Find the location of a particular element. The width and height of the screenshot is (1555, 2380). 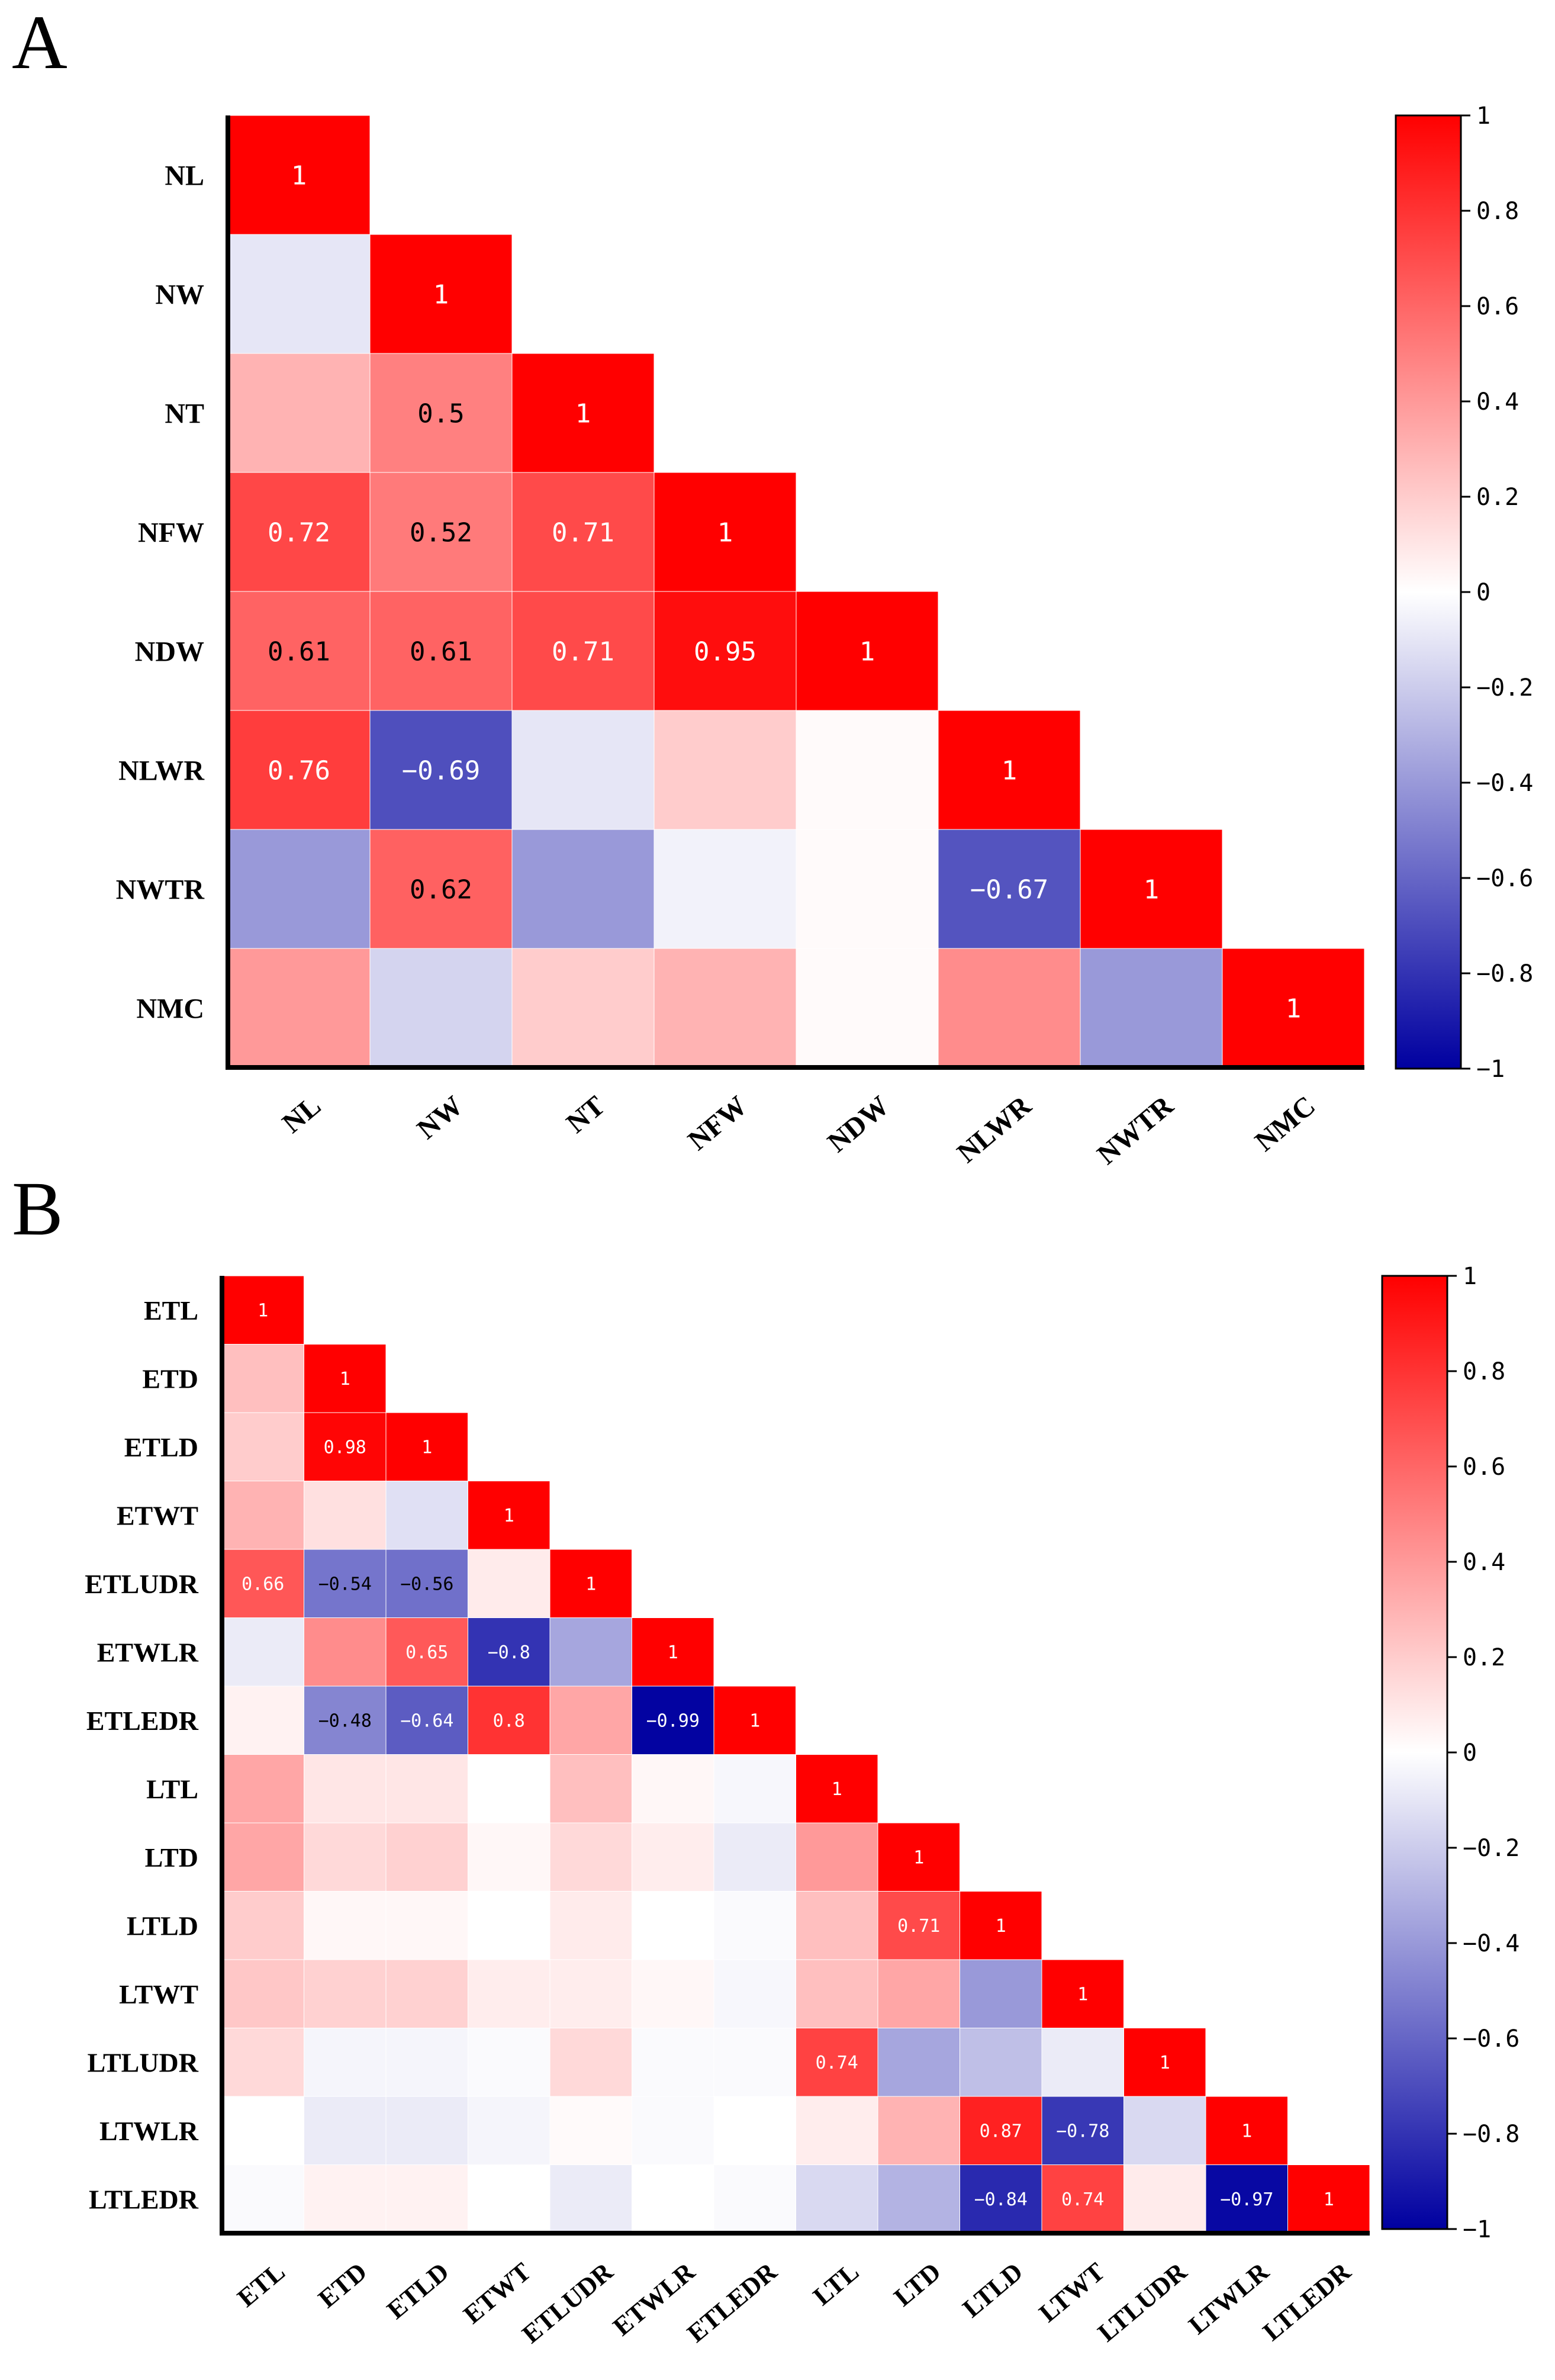

heatmap-cell-LTLEDR-LTWLR is located at coordinates (1246, 2199).